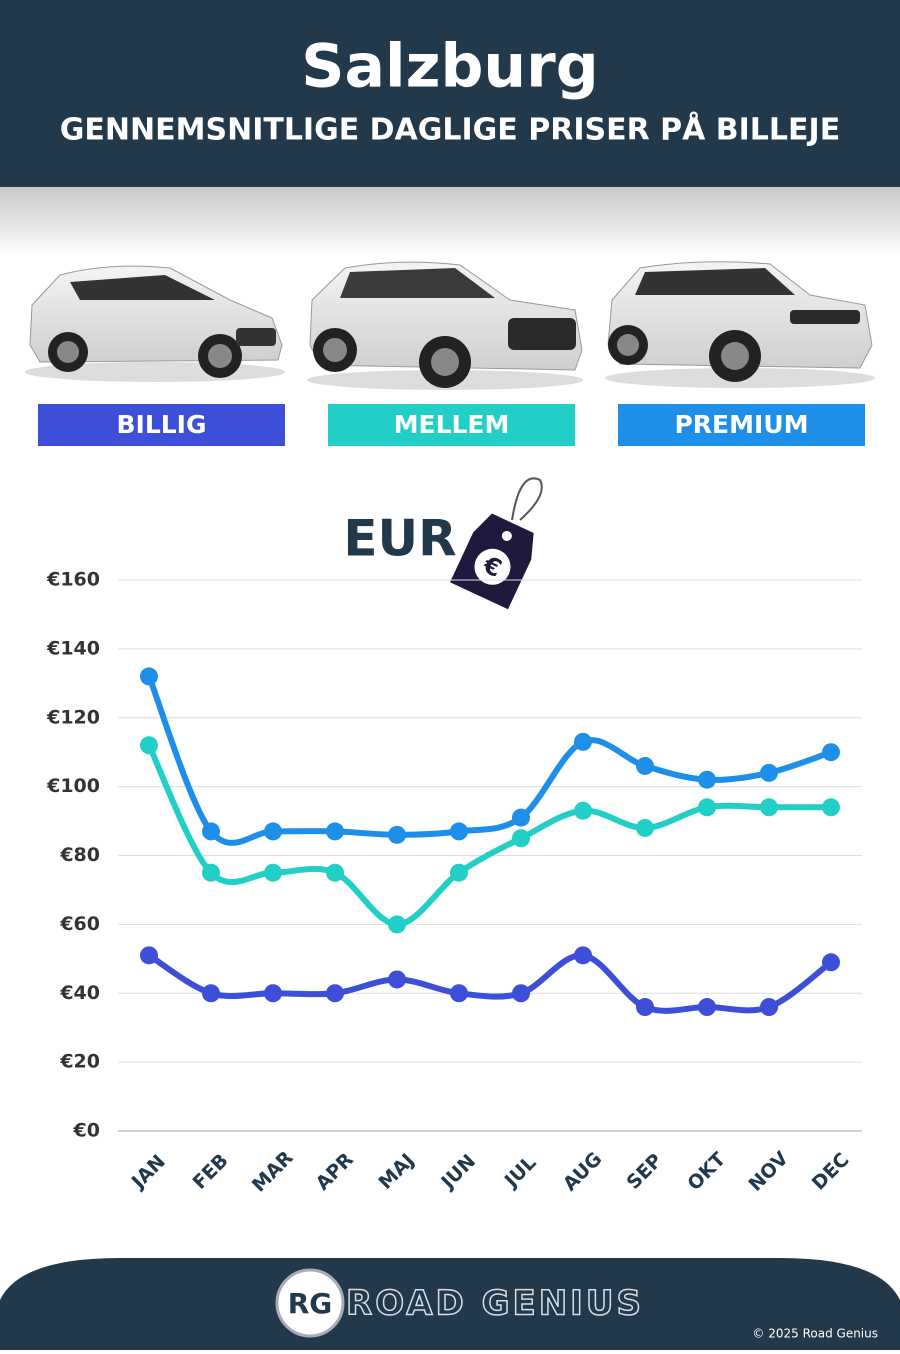  Describe the element at coordinates (73, 717) in the screenshot. I see `y-tick-label: €120` at that location.